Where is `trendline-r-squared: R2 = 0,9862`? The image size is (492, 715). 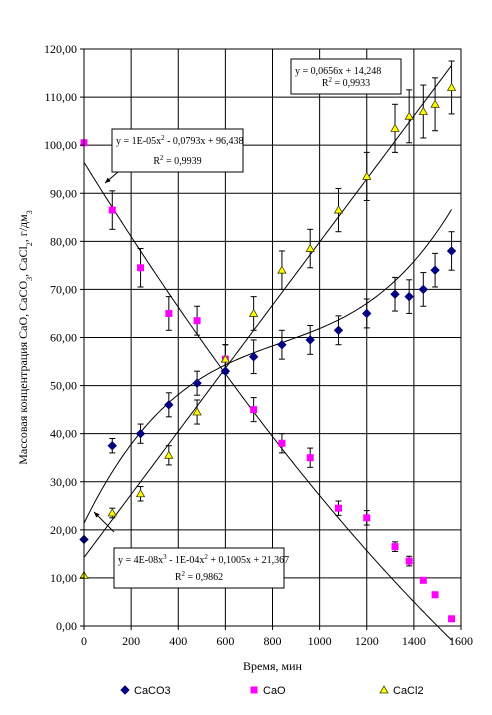 trendline-r-squared: R2 = 0,9862 is located at coordinates (199, 576).